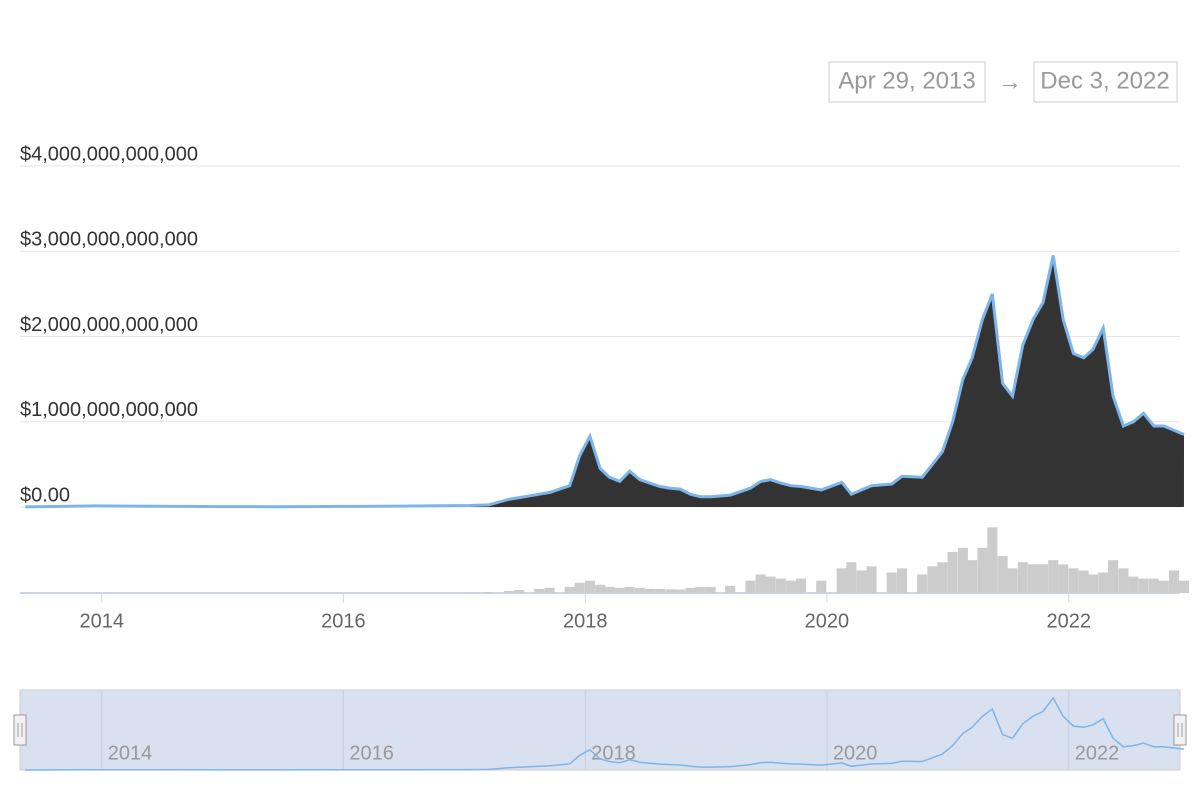 Image resolution: width=1200 pixels, height=805 pixels. I want to click on y-tick-label: $0.00, so click(45, 495).